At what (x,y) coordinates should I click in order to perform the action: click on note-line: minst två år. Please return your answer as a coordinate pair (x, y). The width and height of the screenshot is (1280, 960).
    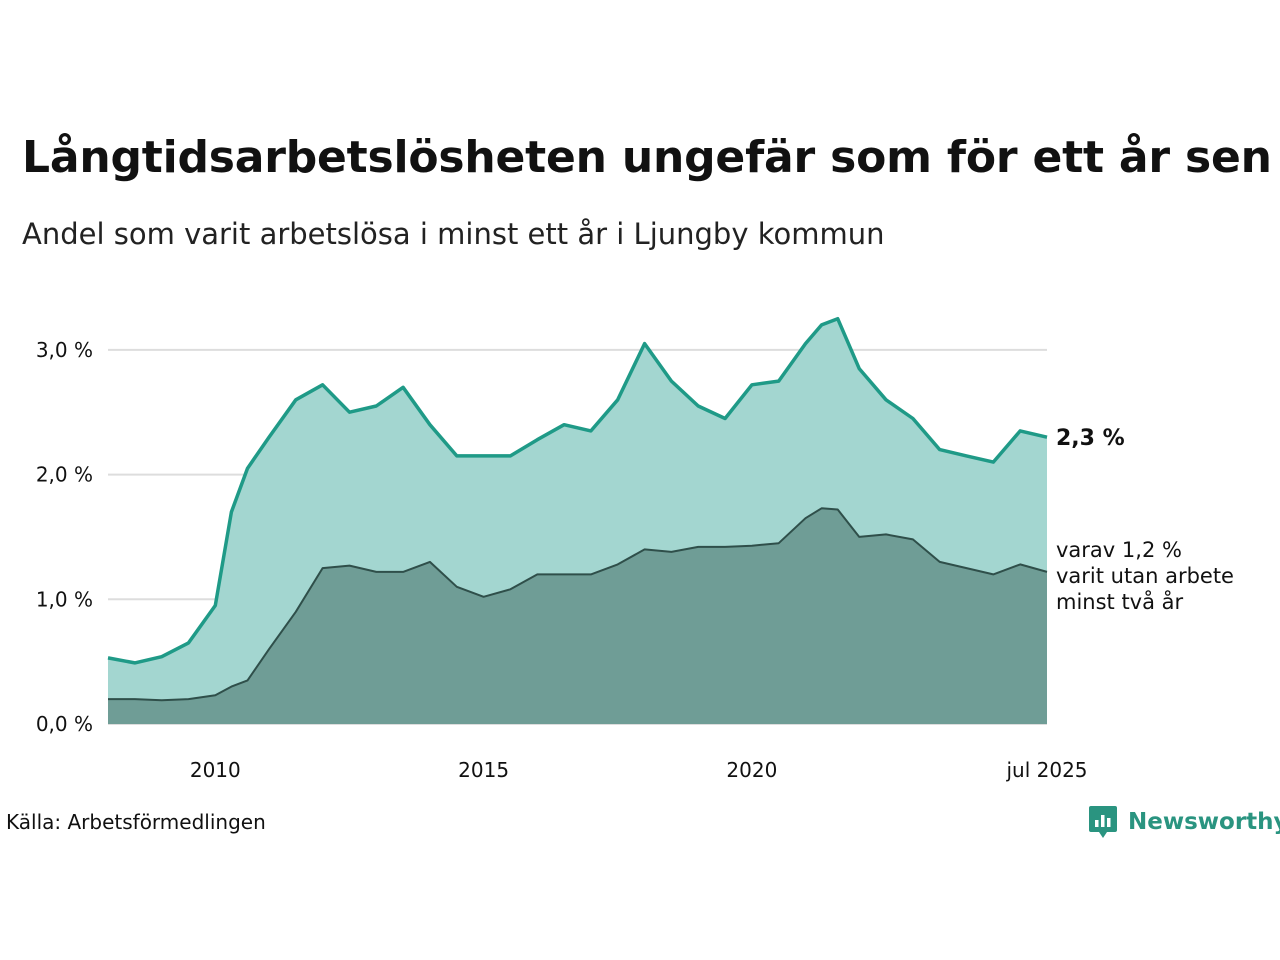
    Looking at the image, I should click on (1120, 601).